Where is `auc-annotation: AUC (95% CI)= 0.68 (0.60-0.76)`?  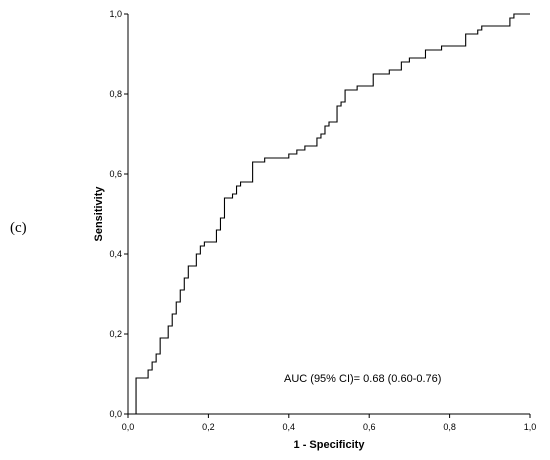
auc-annotation: AUC (95% CI)= 0.68 (0.60-0.76) is located at coordinates (362, 379).